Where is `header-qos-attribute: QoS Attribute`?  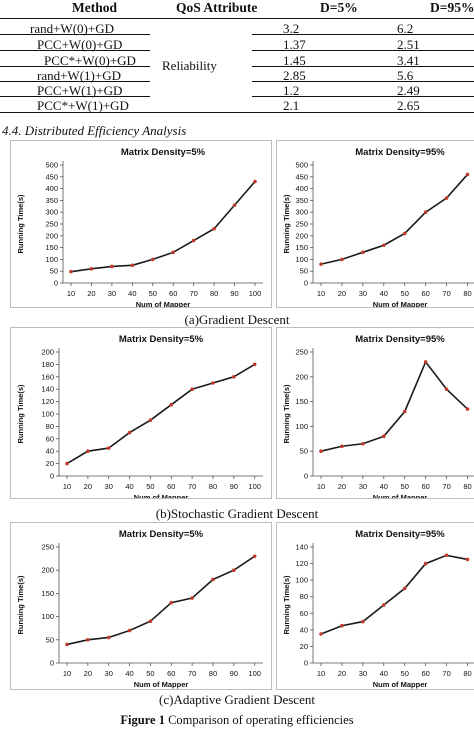 header-qos-attribute: QoS Attribute is located at coordinates (217, 7).